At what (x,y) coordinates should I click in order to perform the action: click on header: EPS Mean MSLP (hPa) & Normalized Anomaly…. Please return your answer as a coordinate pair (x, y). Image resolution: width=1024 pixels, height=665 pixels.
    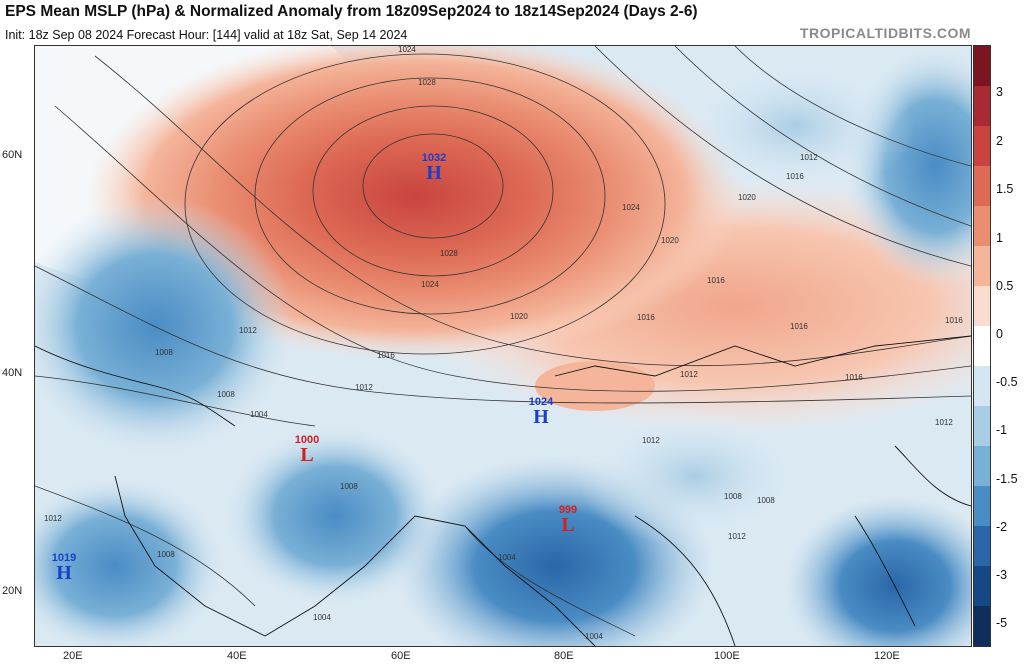
    Looking at the image, I should click on (512, 24).